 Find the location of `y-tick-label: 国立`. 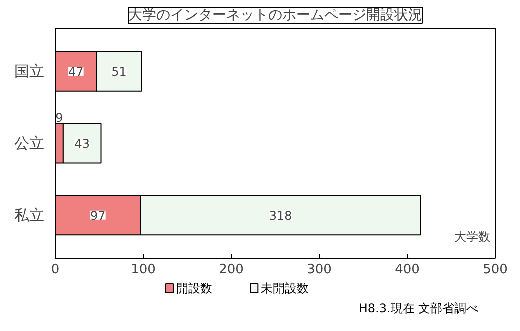

y-tick-label: 国立 is located at coordinates (29, 71).